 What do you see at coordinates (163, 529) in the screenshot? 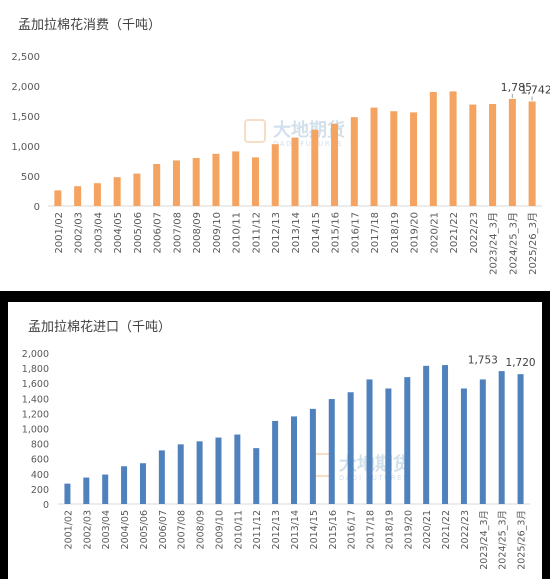
I see `x-tick-label: 2006/07` at bounding box center [163, 529].